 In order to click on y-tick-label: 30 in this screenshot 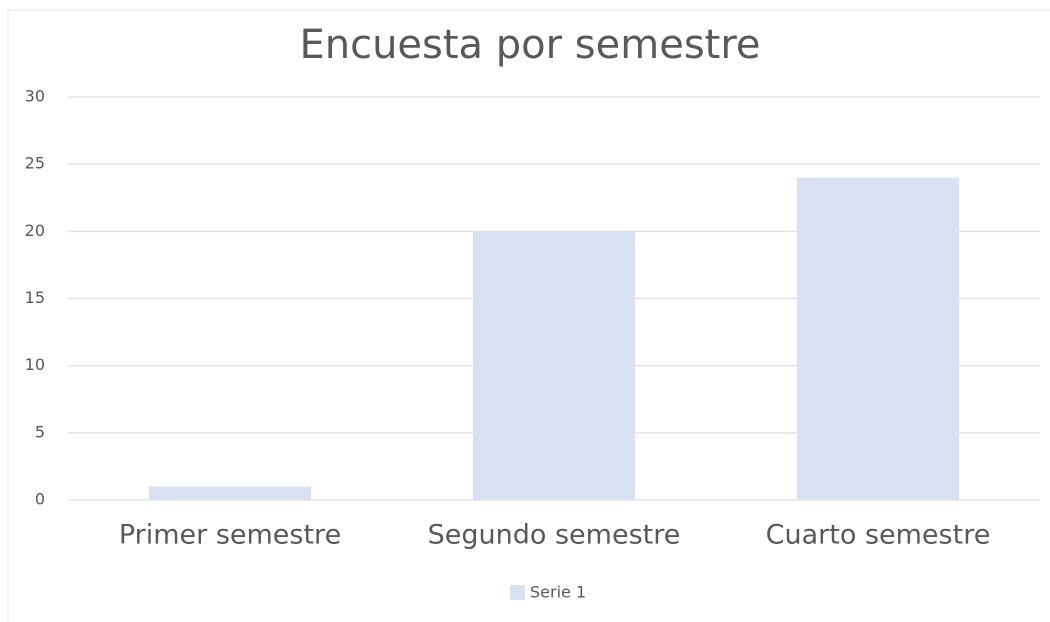, I will do `click(35, 96)`.